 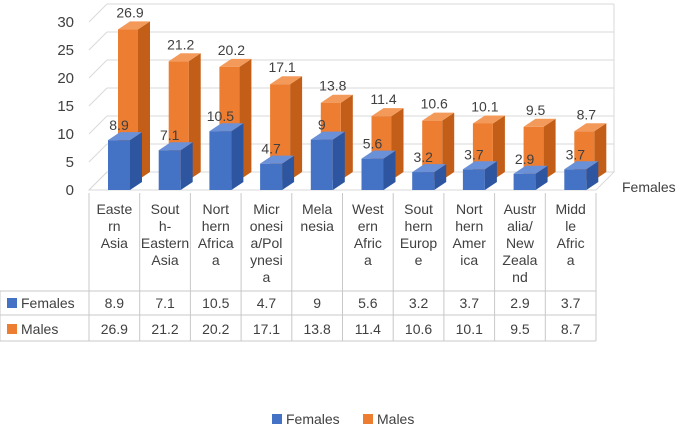 I want to click on bar-females-1-side, so click(x=186, y=166).